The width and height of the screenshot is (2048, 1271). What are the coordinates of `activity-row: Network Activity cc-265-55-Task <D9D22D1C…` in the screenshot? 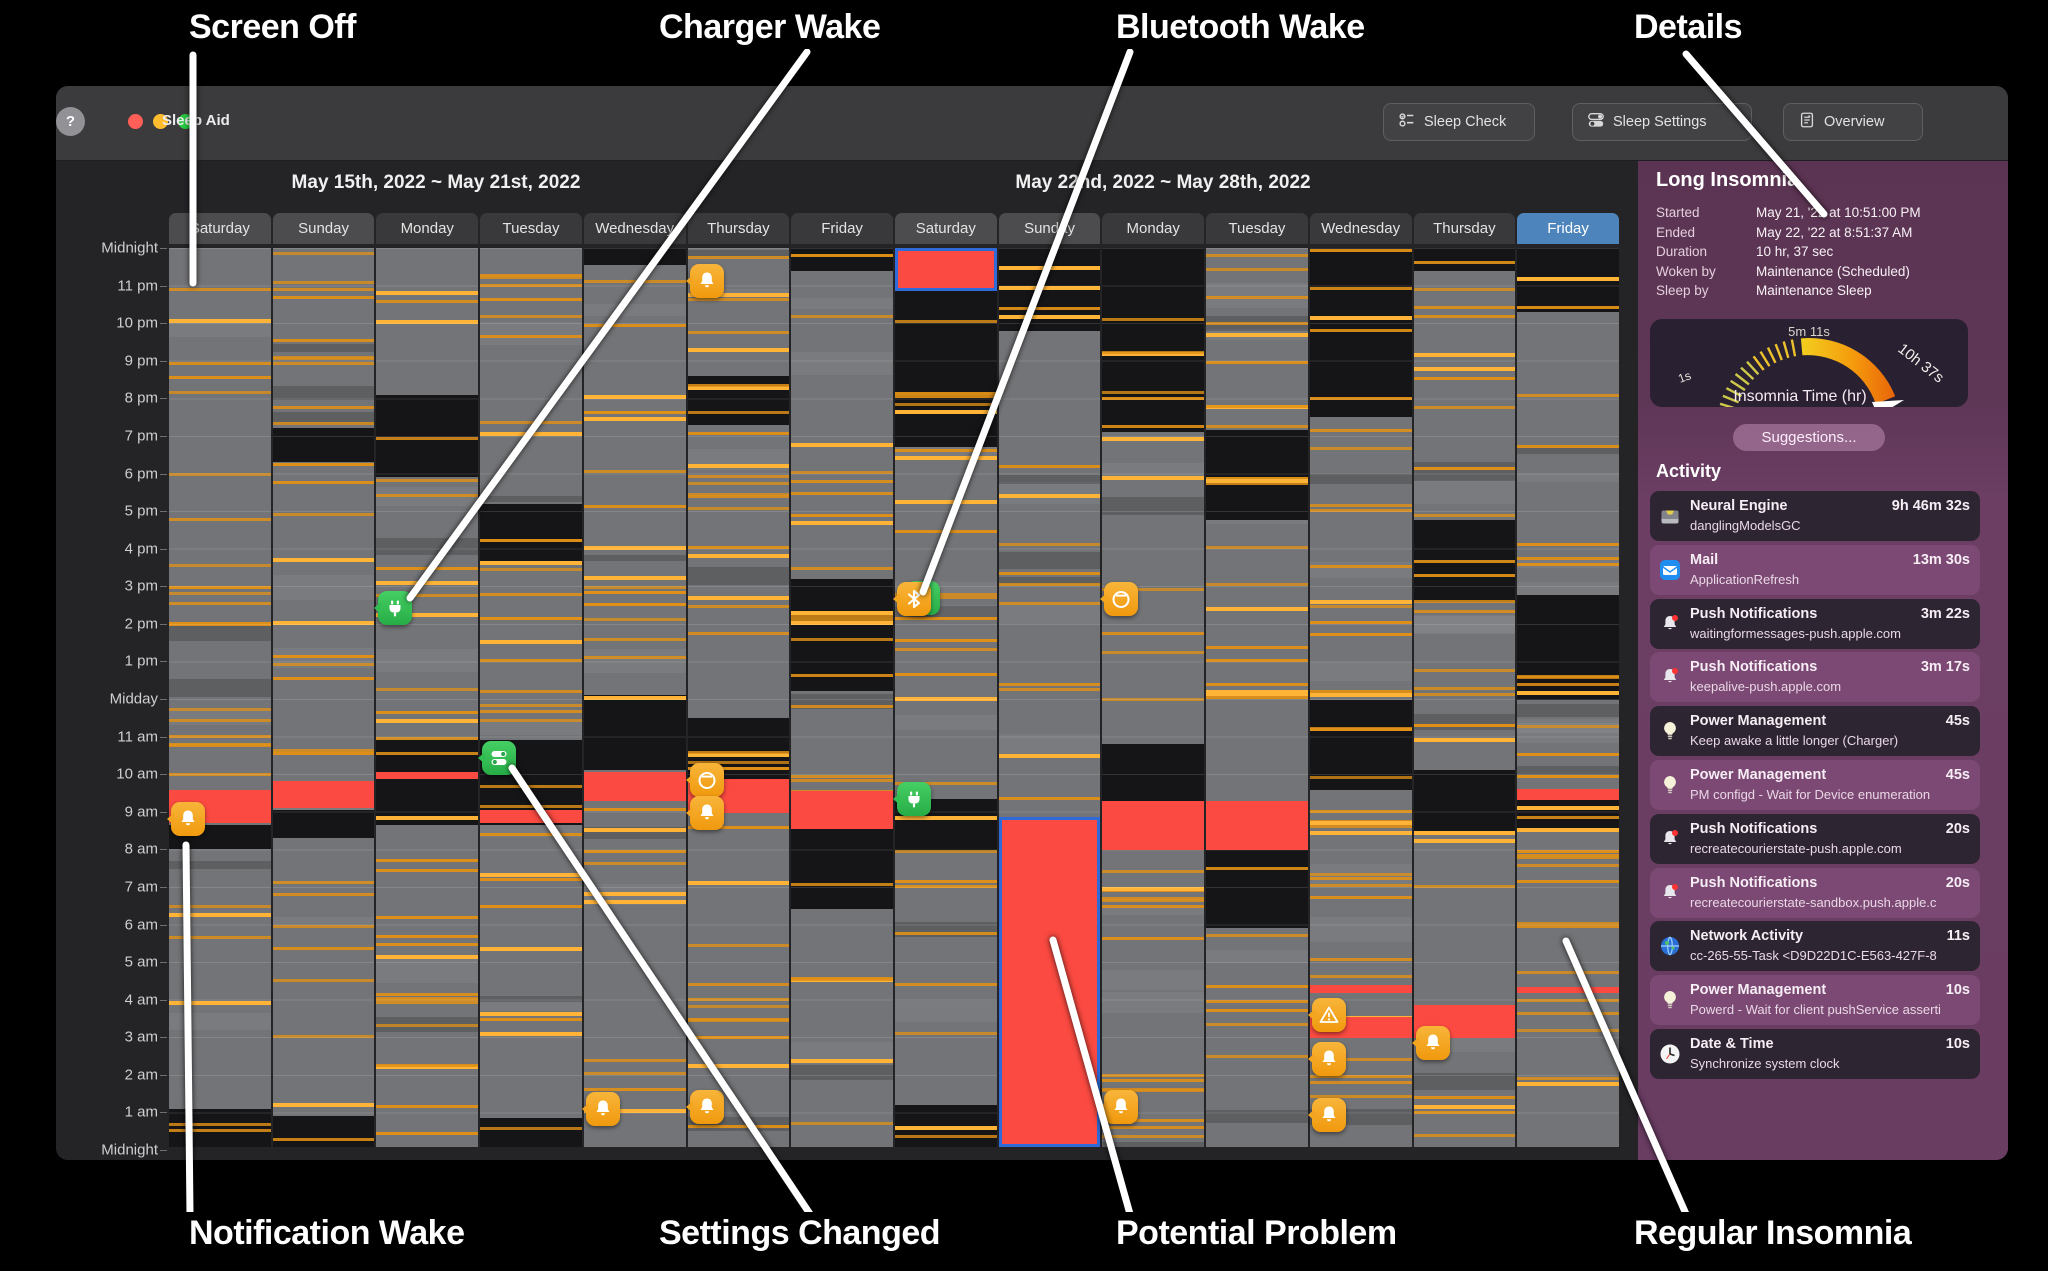 It's located at (1815, 946).